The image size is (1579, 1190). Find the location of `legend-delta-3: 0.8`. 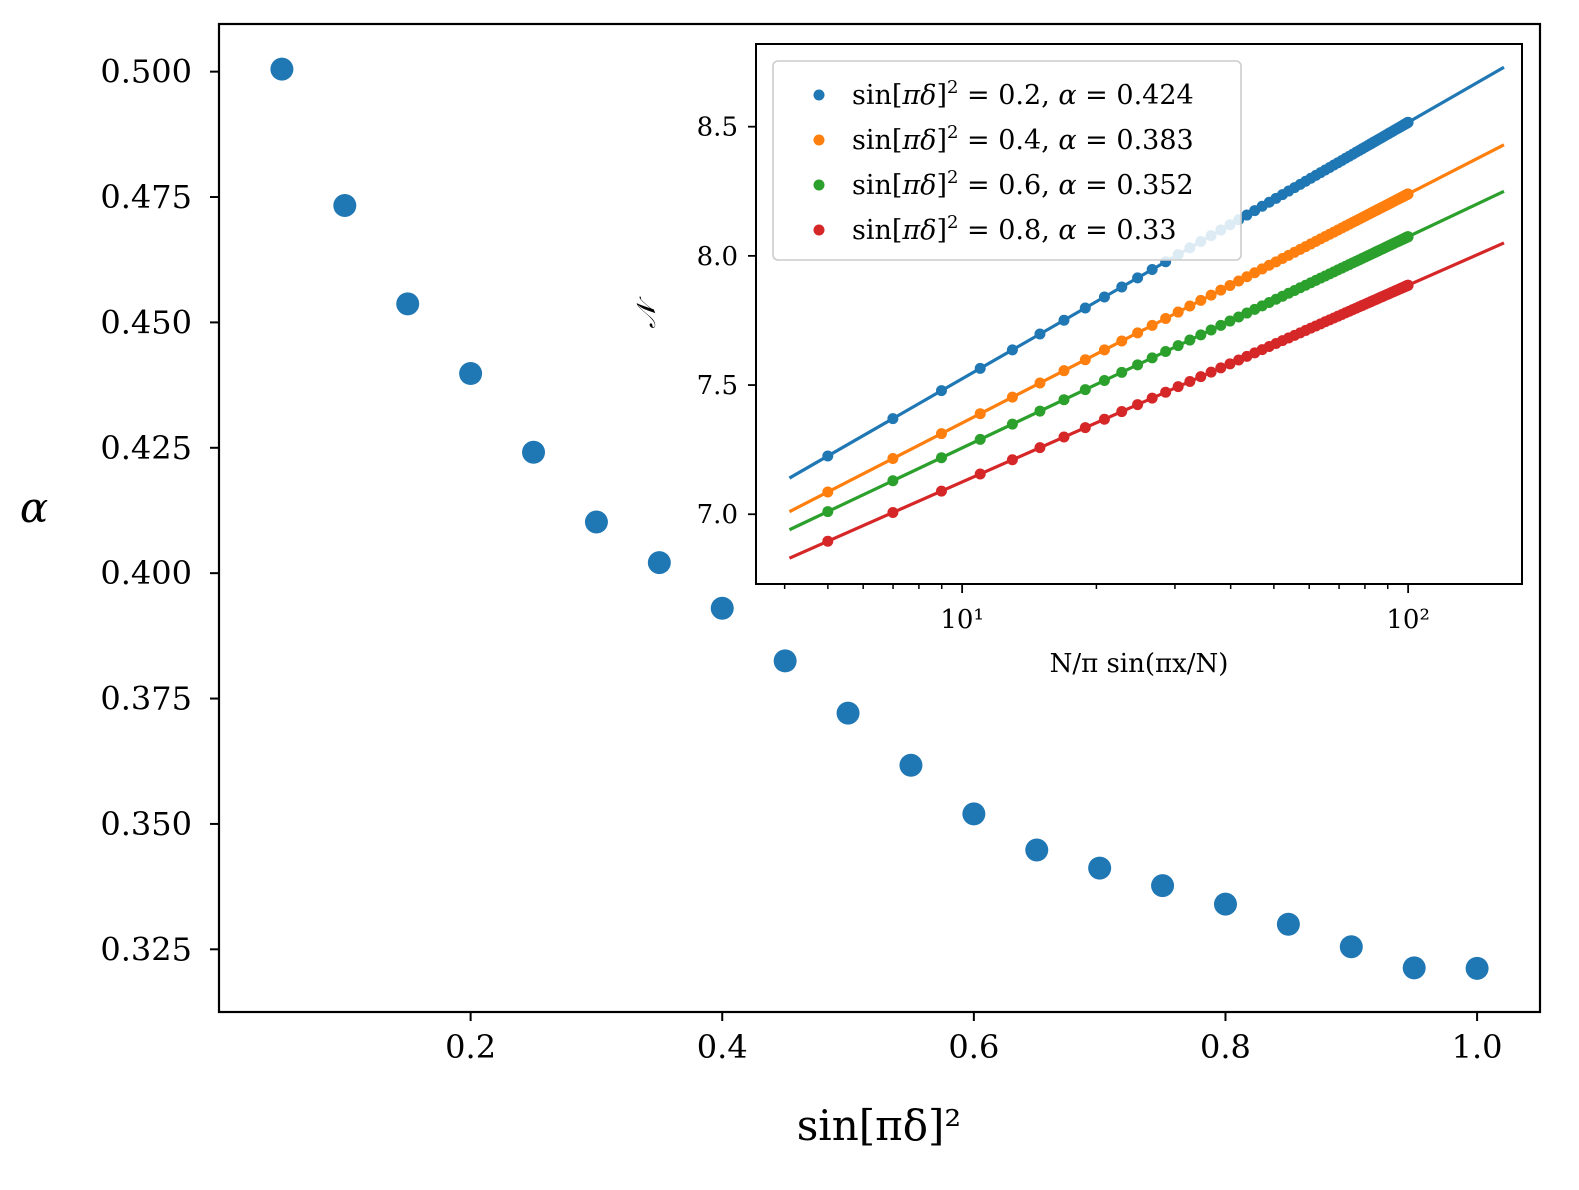

legend-delta-3: 0.8 is located at coordinates (1019, 230).